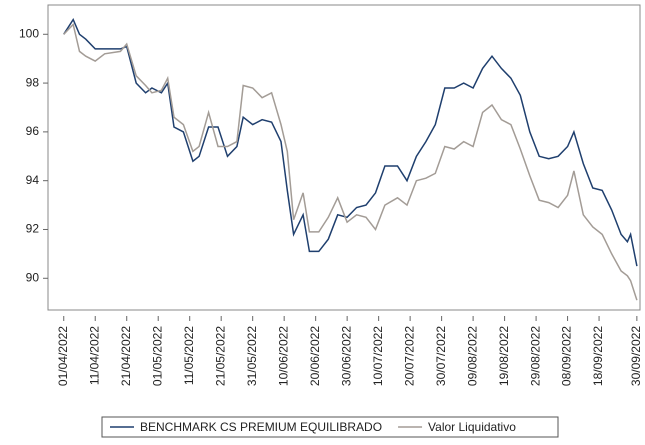  What do you see at coordinates (378, 356) in the screenshot?
I see `x-tick-label: 10/07/2022` at bounding box center [378, 356].